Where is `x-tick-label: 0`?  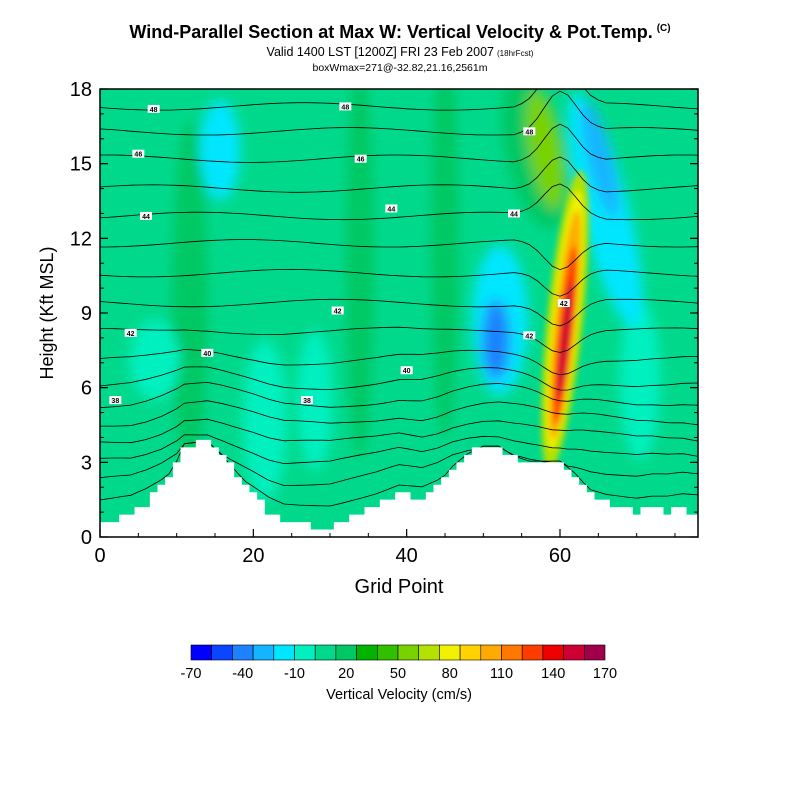 x-tick-label: 0 is located at coordinates (99, 556).